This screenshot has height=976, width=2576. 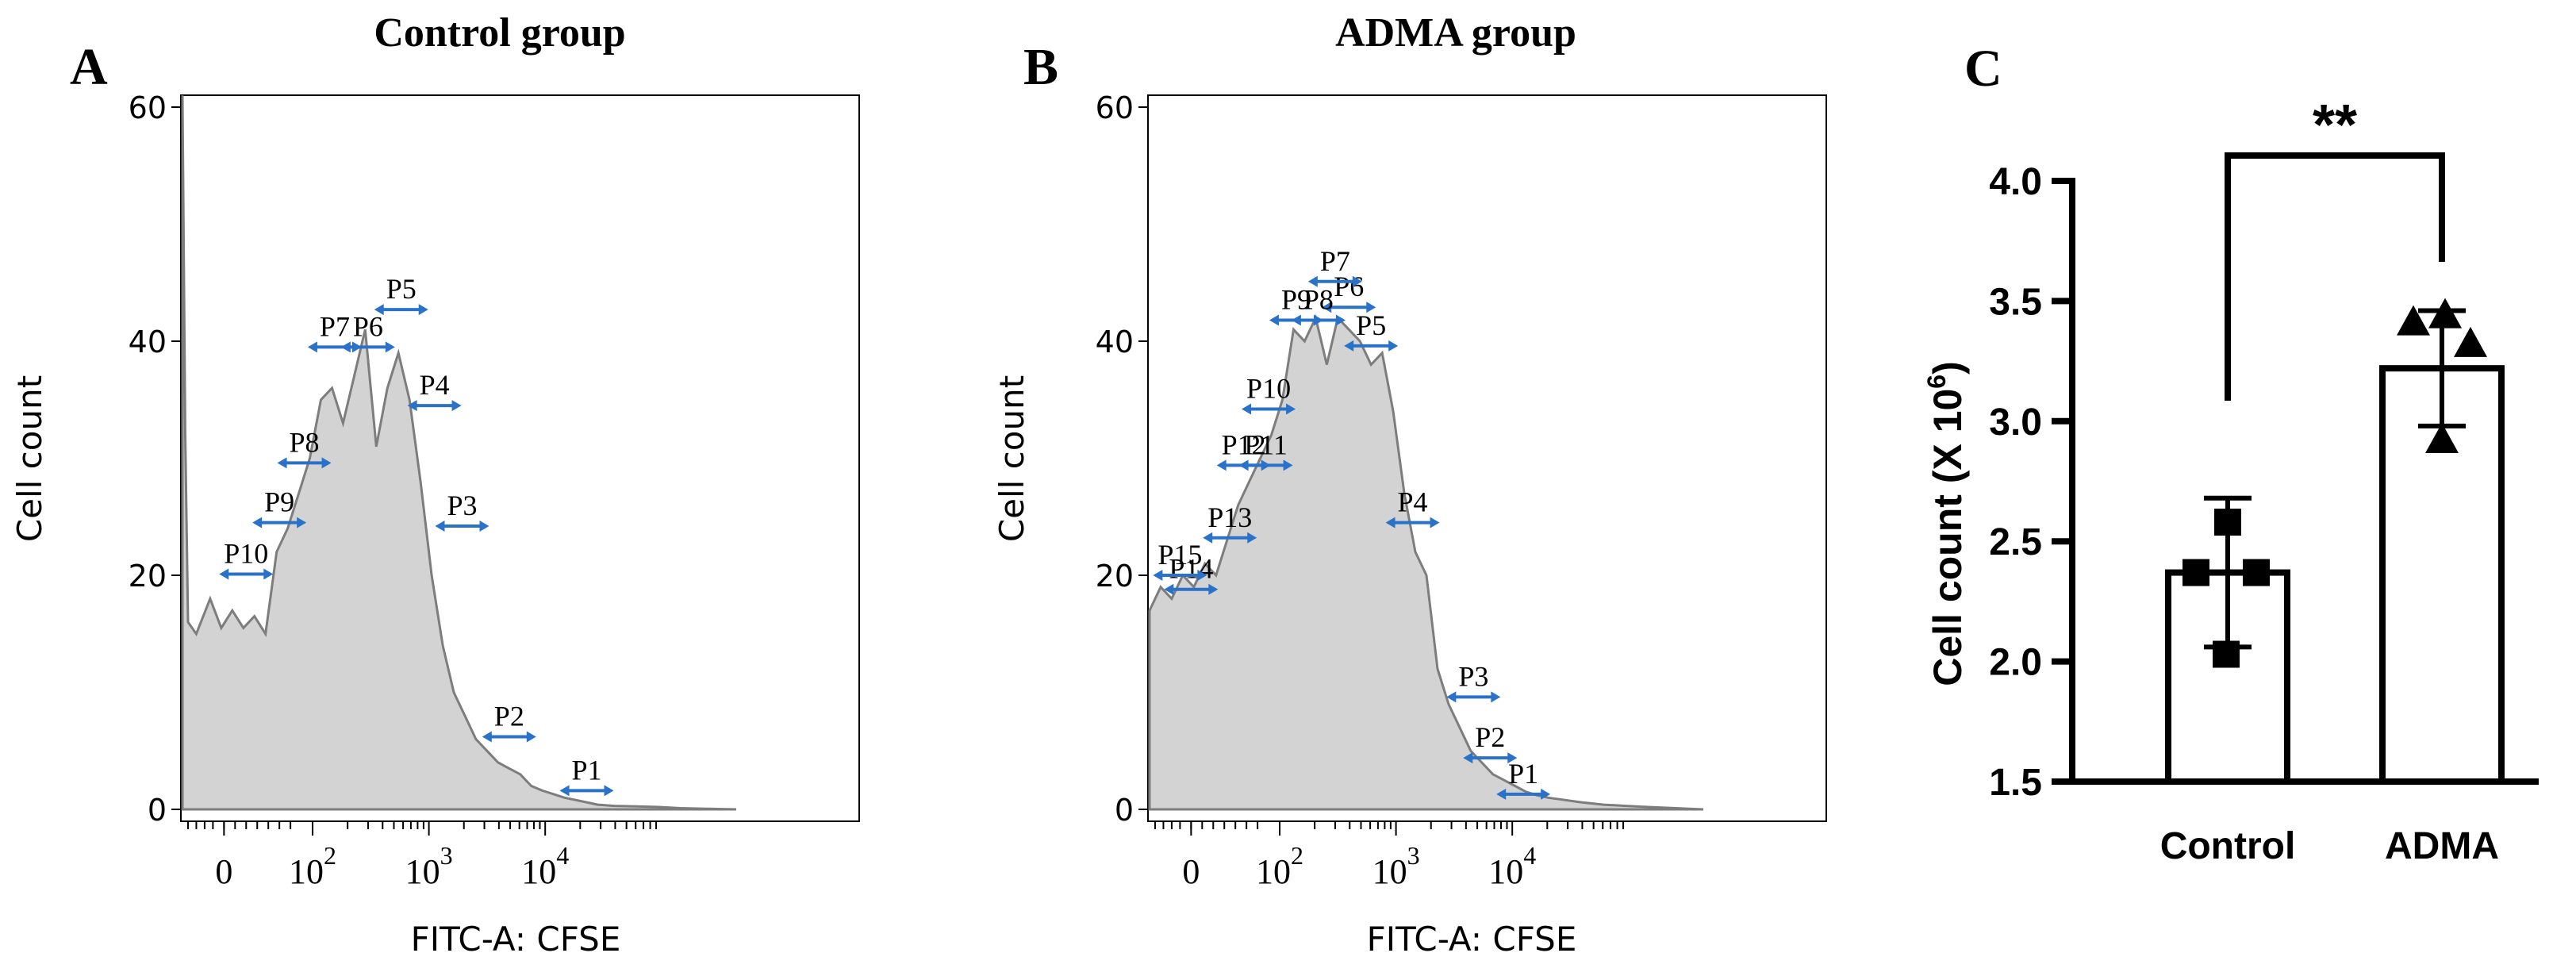 What do you see at coordinates (2329, 846) in the screenshot?
I see `panel-c-categories: Control ADMA` at bounding box center [2329, 846].